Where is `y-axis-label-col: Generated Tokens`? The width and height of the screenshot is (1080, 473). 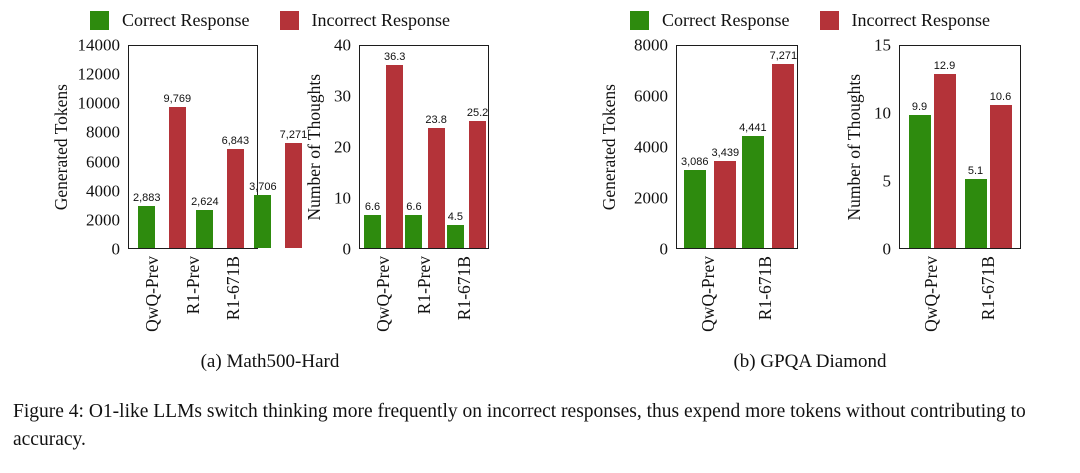
y-axis-label-col: Generated Tokens is located at coordinates (609, 147).